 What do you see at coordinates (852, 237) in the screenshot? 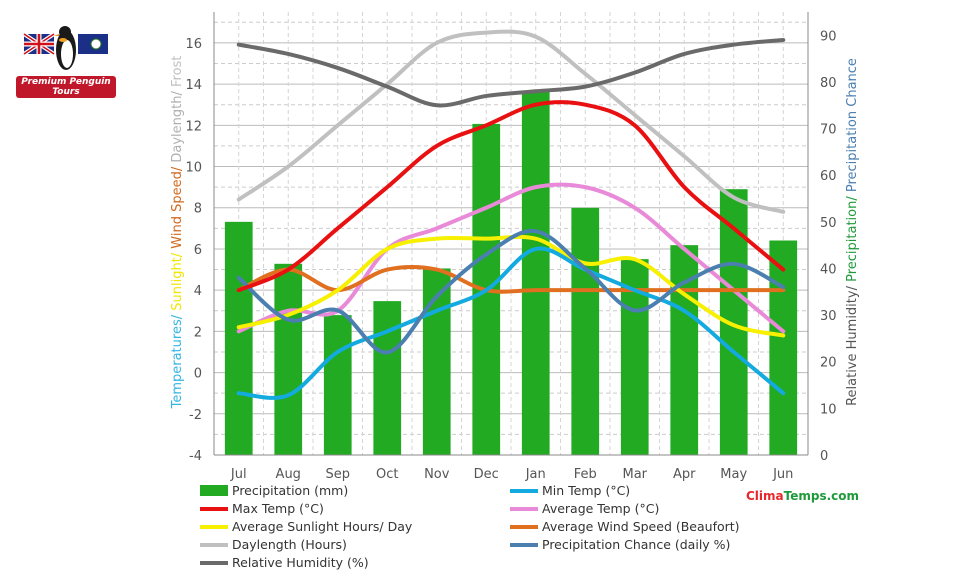
I see `axis-label-part: Precipitation/` at bounding box center [852, 237].